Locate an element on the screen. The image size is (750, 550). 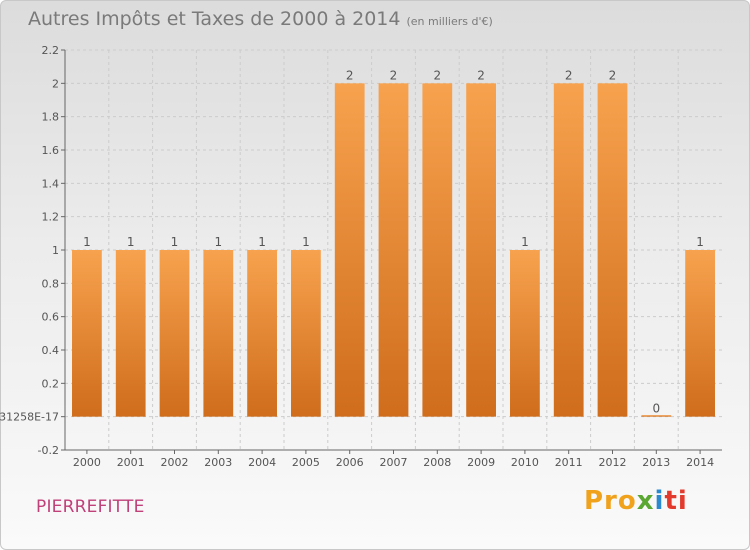
y-tick-label: 1 is located at coordinates (55, 250).